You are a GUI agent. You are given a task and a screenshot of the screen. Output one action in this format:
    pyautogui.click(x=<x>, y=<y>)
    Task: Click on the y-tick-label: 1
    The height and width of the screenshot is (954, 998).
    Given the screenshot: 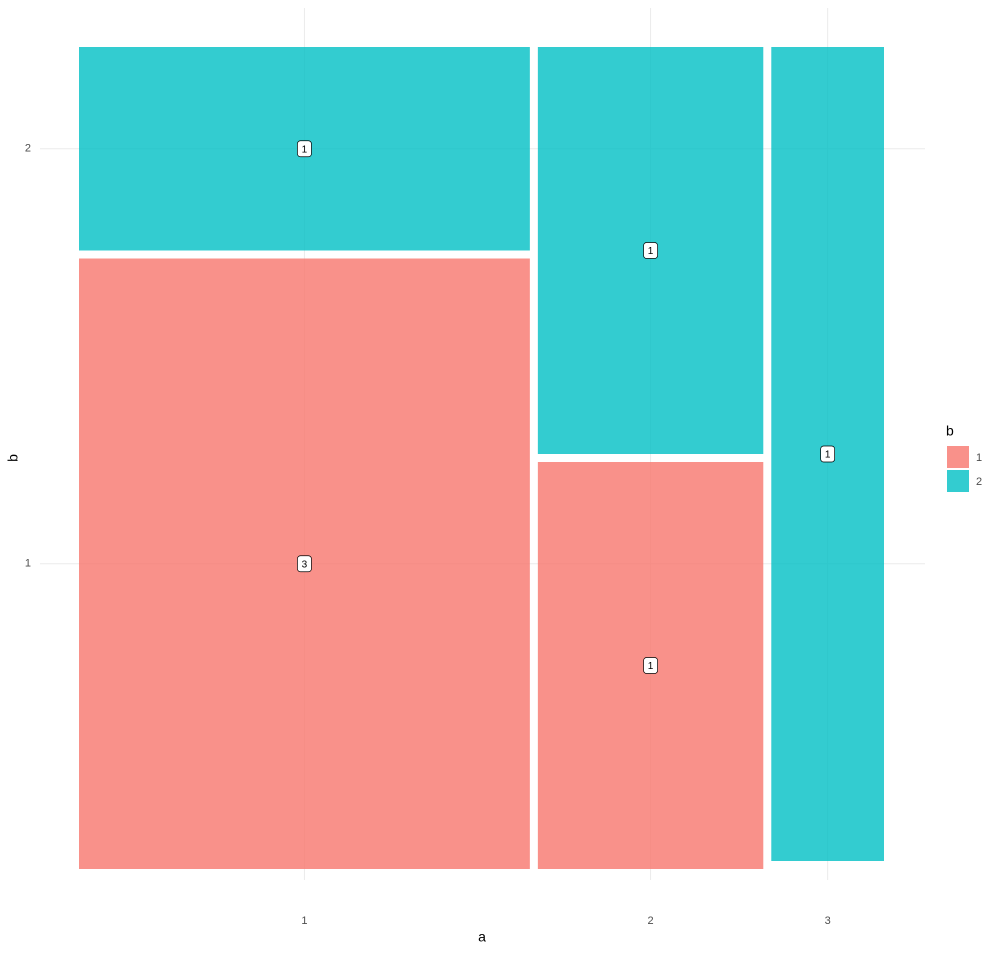 What is the action you would take?
    pyautogui.click(x=28, y=564)
    